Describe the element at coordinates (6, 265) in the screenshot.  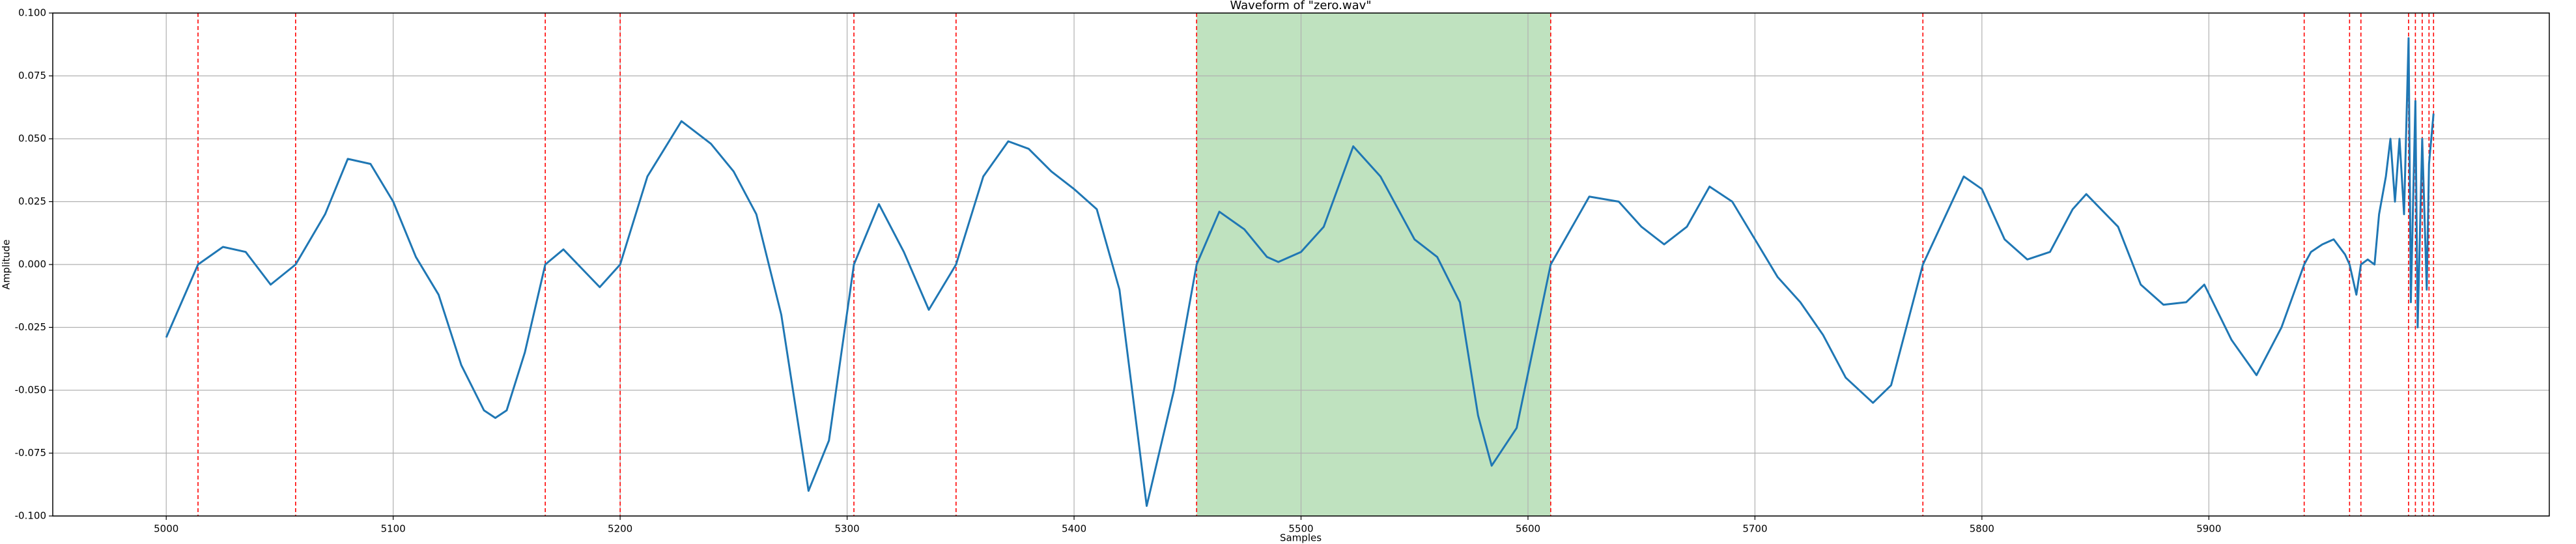
I see `y-axis-label: Amplitude` at that location.